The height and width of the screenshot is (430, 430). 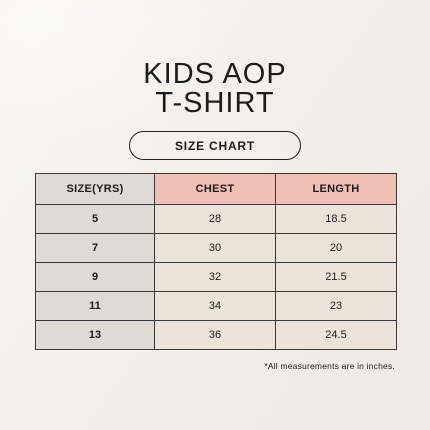 What do you see at coordinates (336, 219) in the screenshot?
I see `length-cell: 18.5` at bounding box center [336, 219].